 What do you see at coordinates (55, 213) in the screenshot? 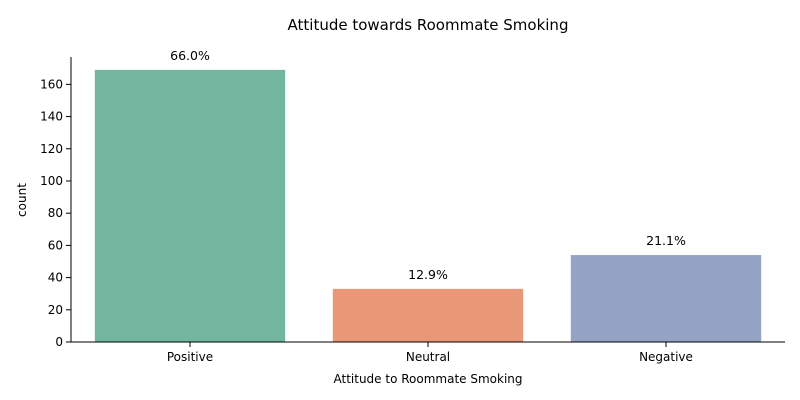
I see `y-tick-label: 80` at bounding box center [55, 213].